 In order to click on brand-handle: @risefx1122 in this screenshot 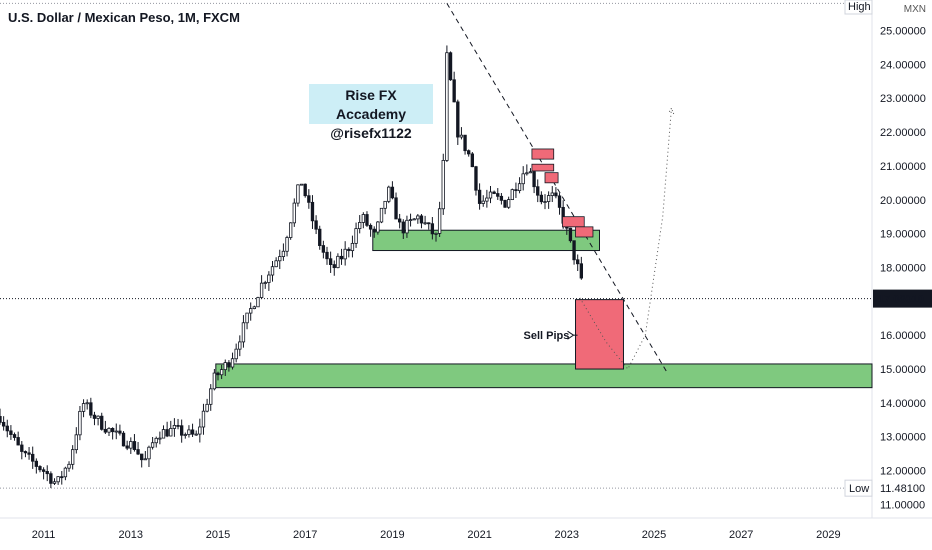, I will do `click(371, 133)`.